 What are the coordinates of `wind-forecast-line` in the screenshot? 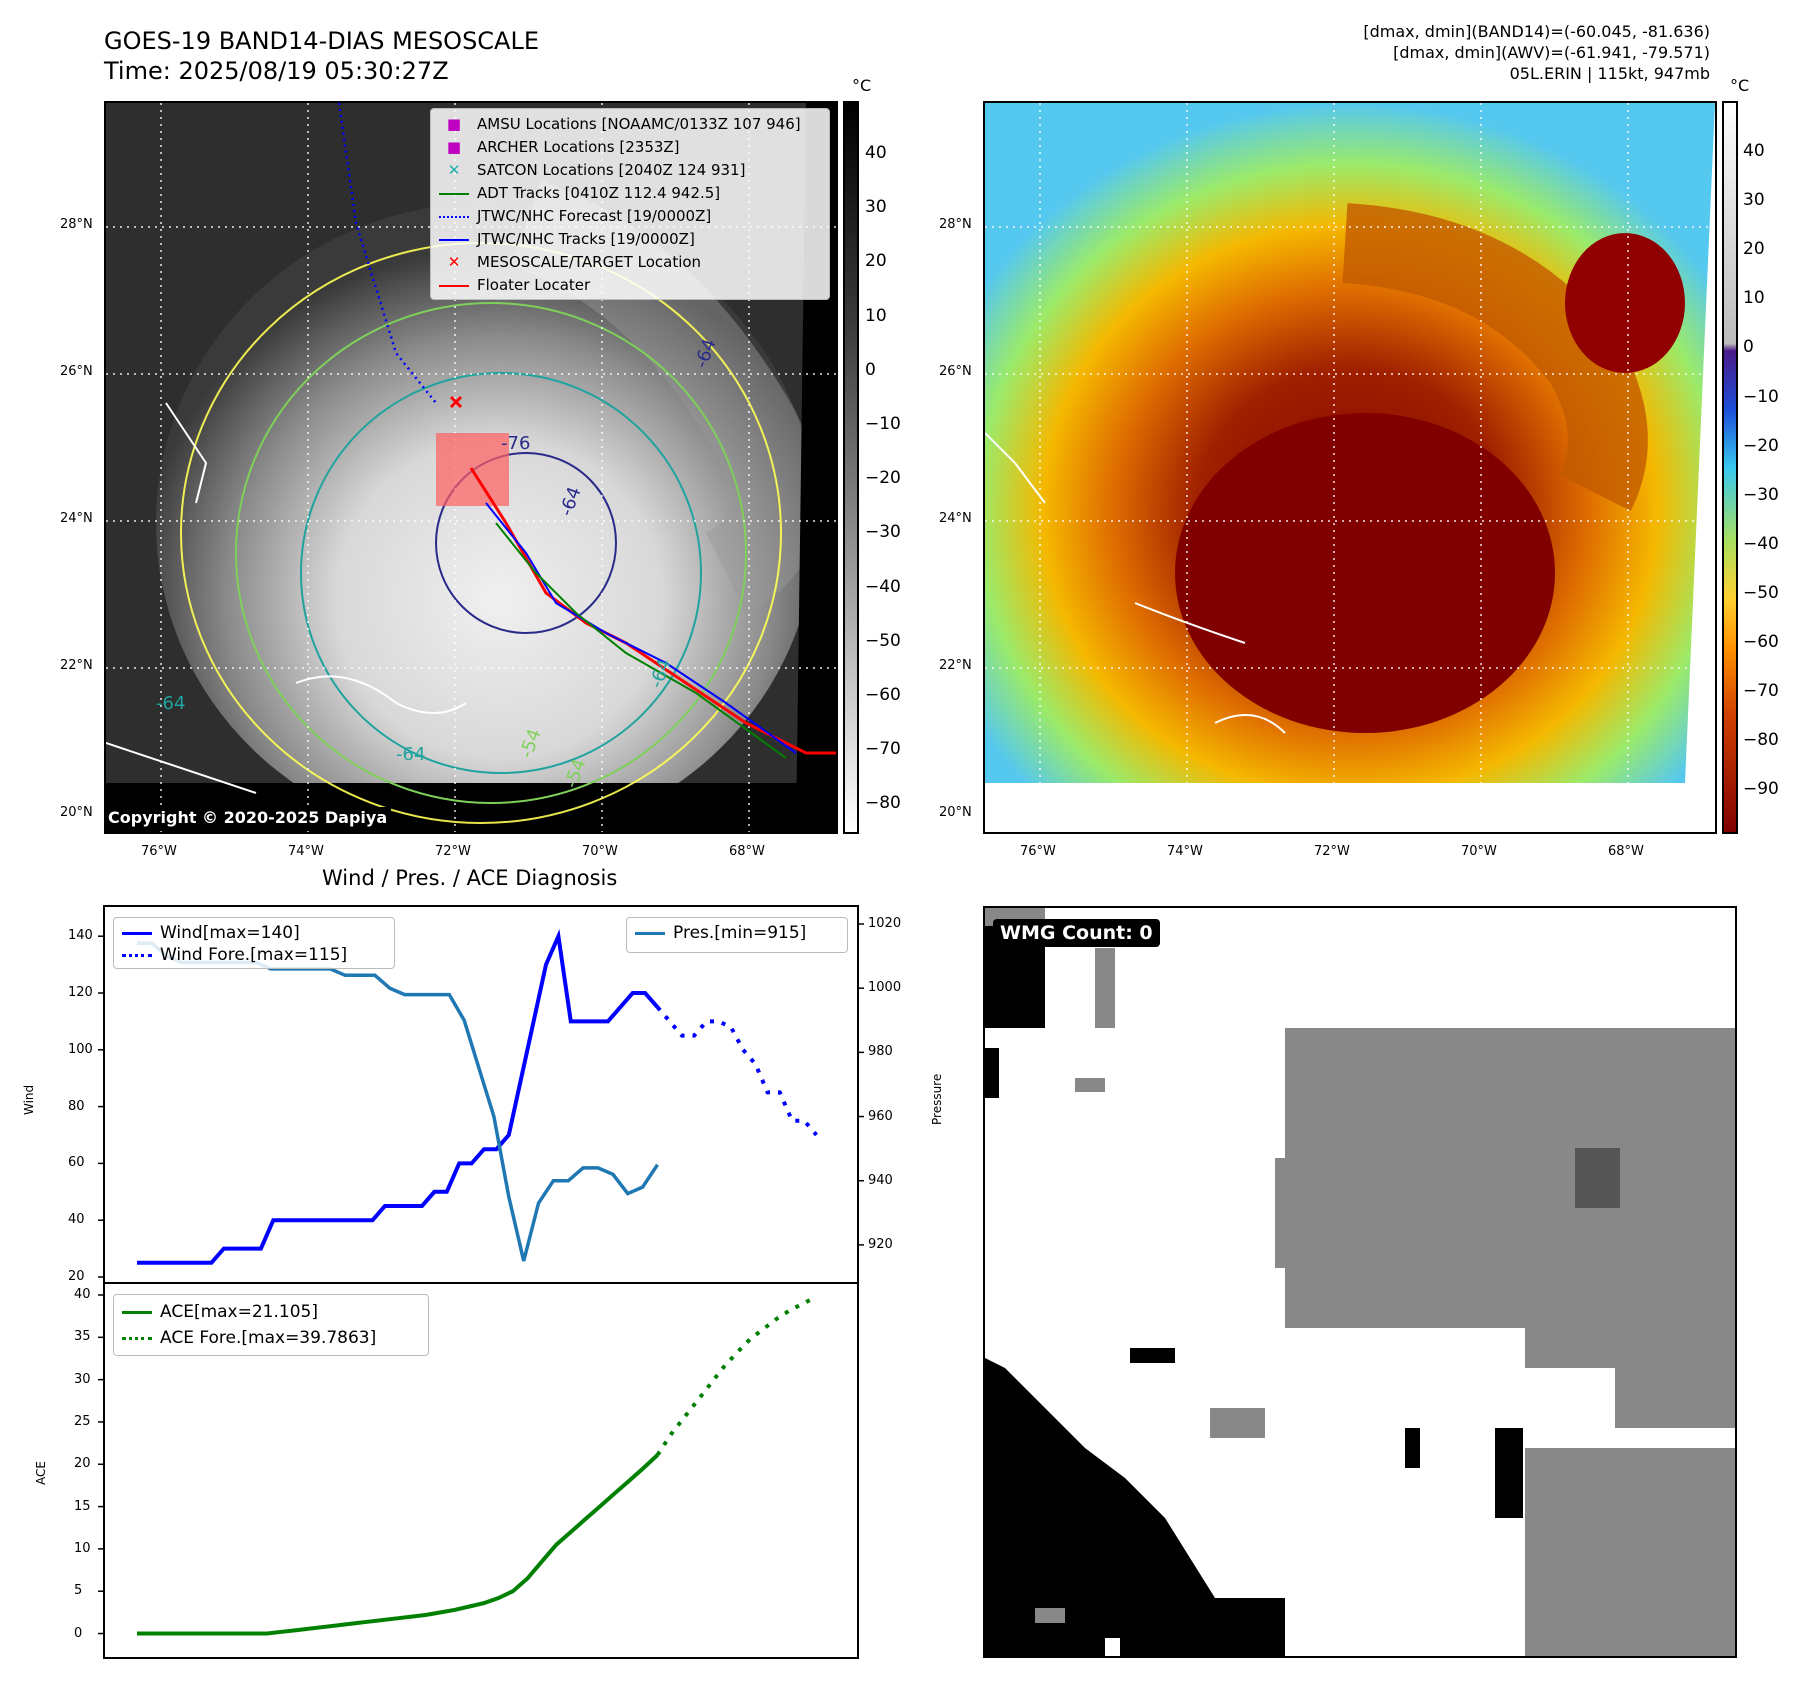 It's located at (737, 1071).